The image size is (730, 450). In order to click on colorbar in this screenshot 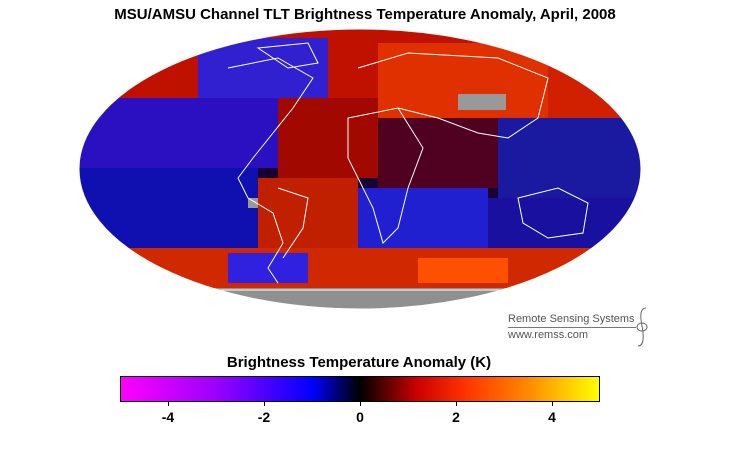, I will do `click(360, 389)`.